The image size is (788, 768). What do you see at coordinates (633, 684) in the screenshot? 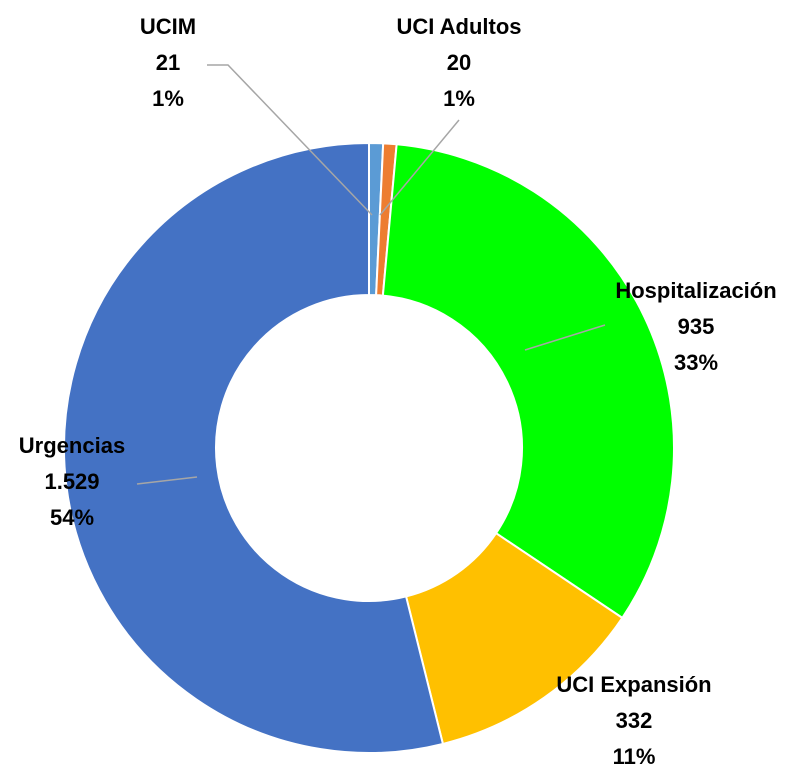
I see `category-label: UCI Expansión` at bounding box center [633, 684].